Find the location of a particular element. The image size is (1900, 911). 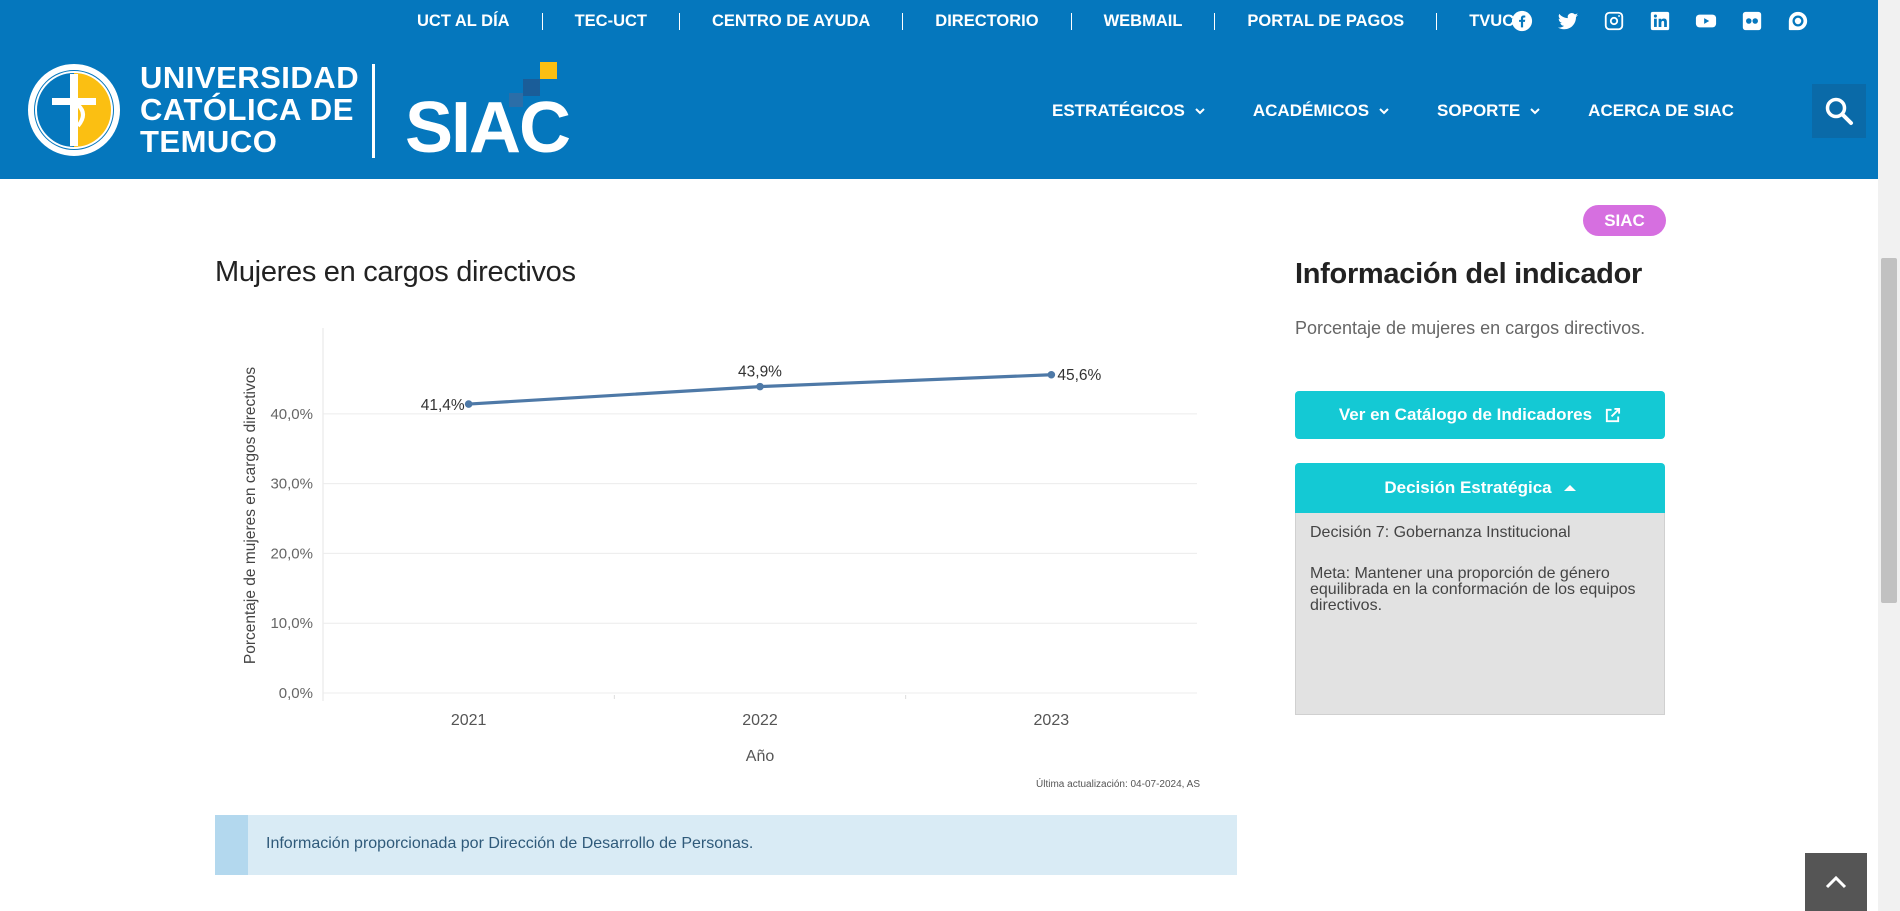

linkedin-icon is located at coordinates (1660, 21).